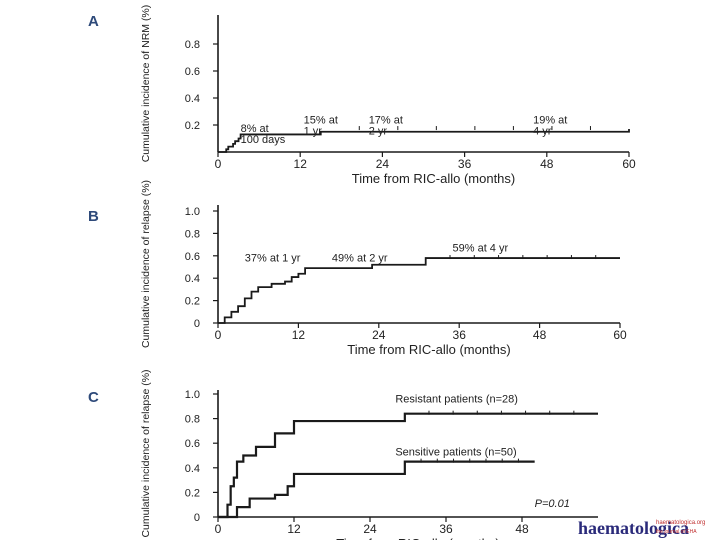 This screenshot has width=720, height=540. Describe the element at coordinates (550, 121) in the screenshot. I see `annotation-label: 19% at` at that location.